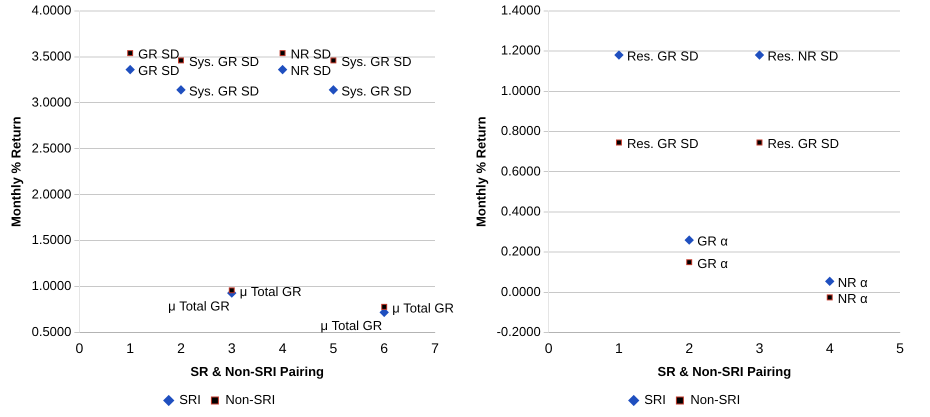 The image size is (930, 417). What do you see at coordinates (520, 251) in the screenshot?
I see `y-tick-label: 0.2000` at bounding box center [520, 251].